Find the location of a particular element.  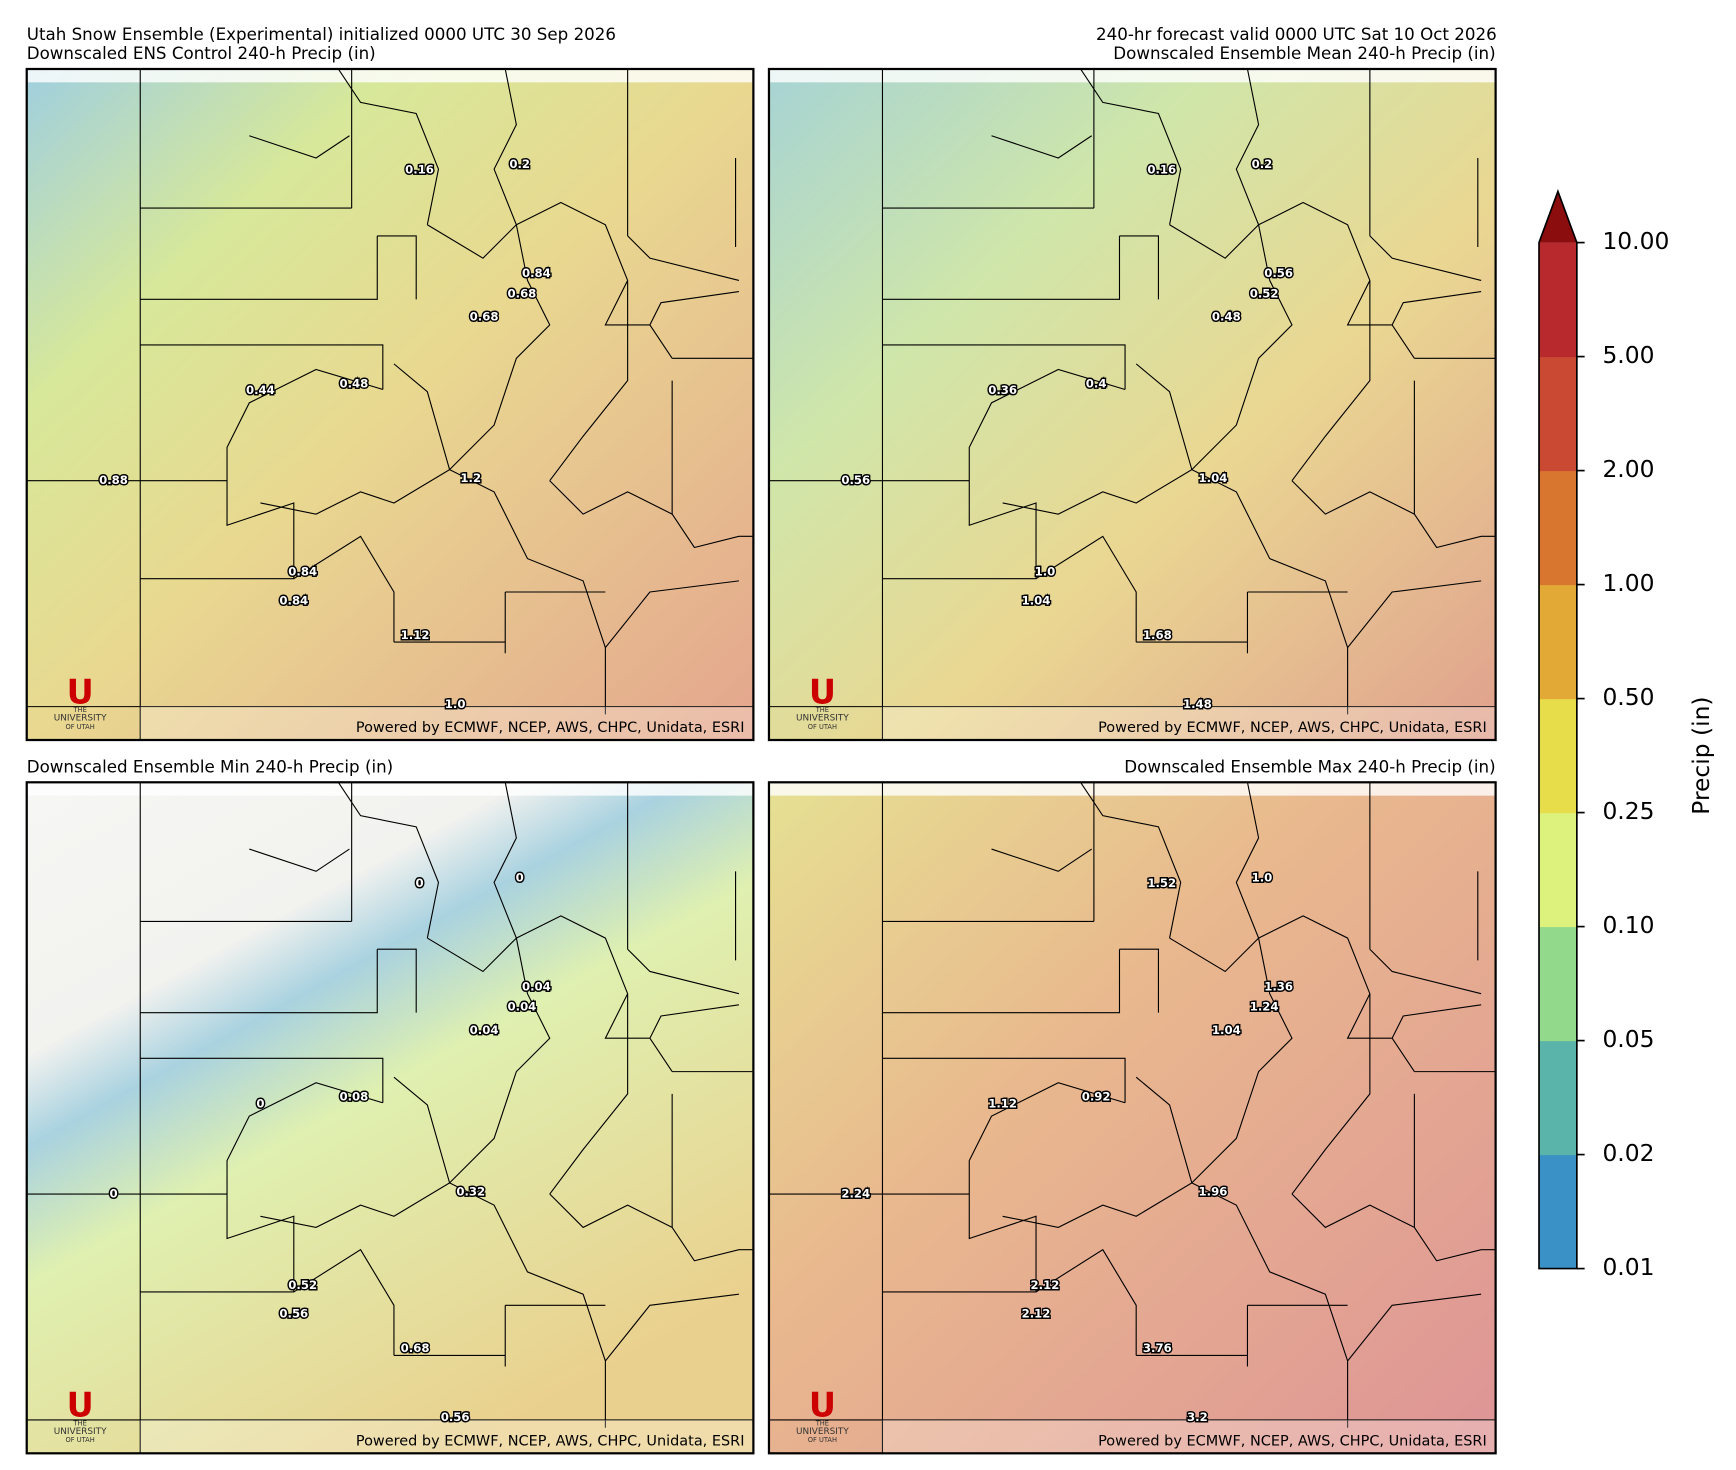

colorbar-tick-label: 10.00 is located at coordinates (1635, 241).